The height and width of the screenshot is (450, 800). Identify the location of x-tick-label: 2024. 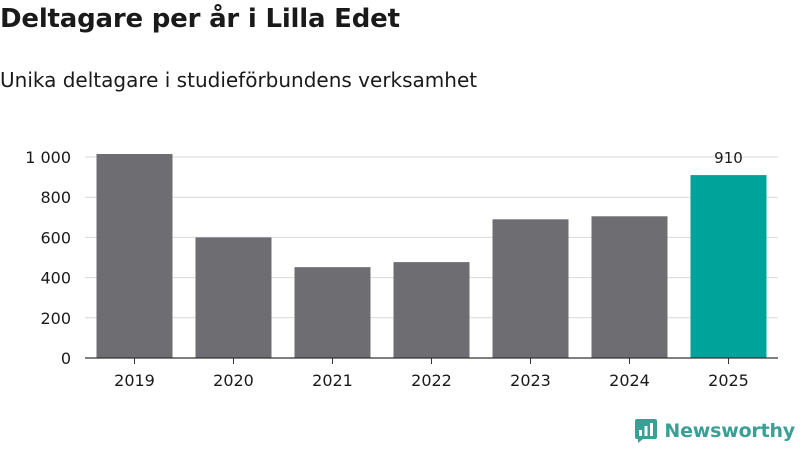
(629, 380).